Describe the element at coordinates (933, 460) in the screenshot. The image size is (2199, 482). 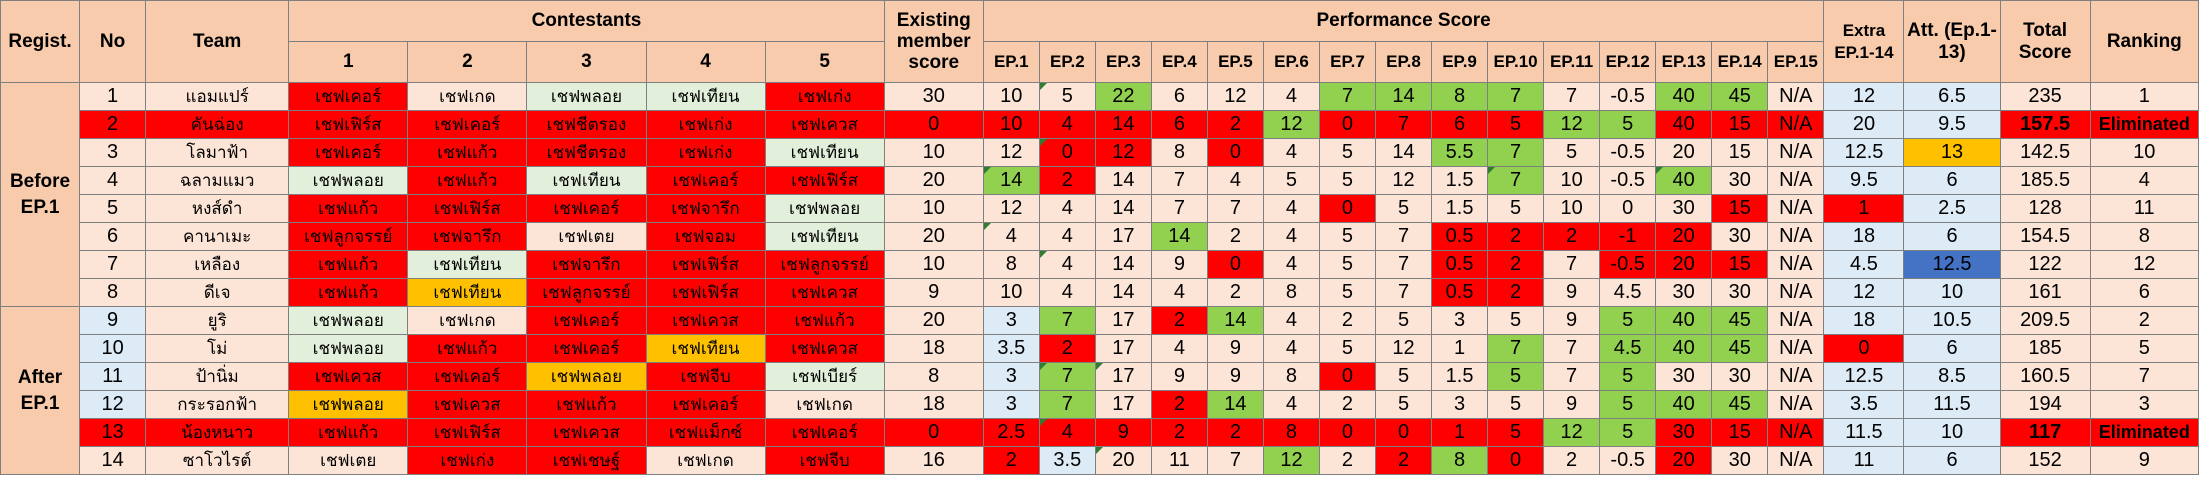
I see `existing-member-score: 16` at that location.